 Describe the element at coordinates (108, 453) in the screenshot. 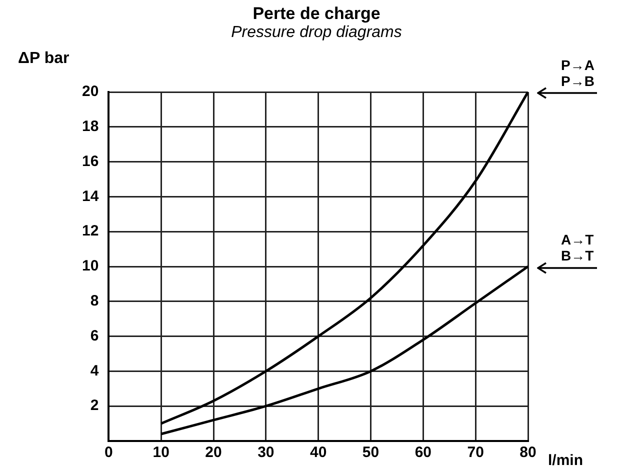

I see `x-tick-label: 0` at that location.